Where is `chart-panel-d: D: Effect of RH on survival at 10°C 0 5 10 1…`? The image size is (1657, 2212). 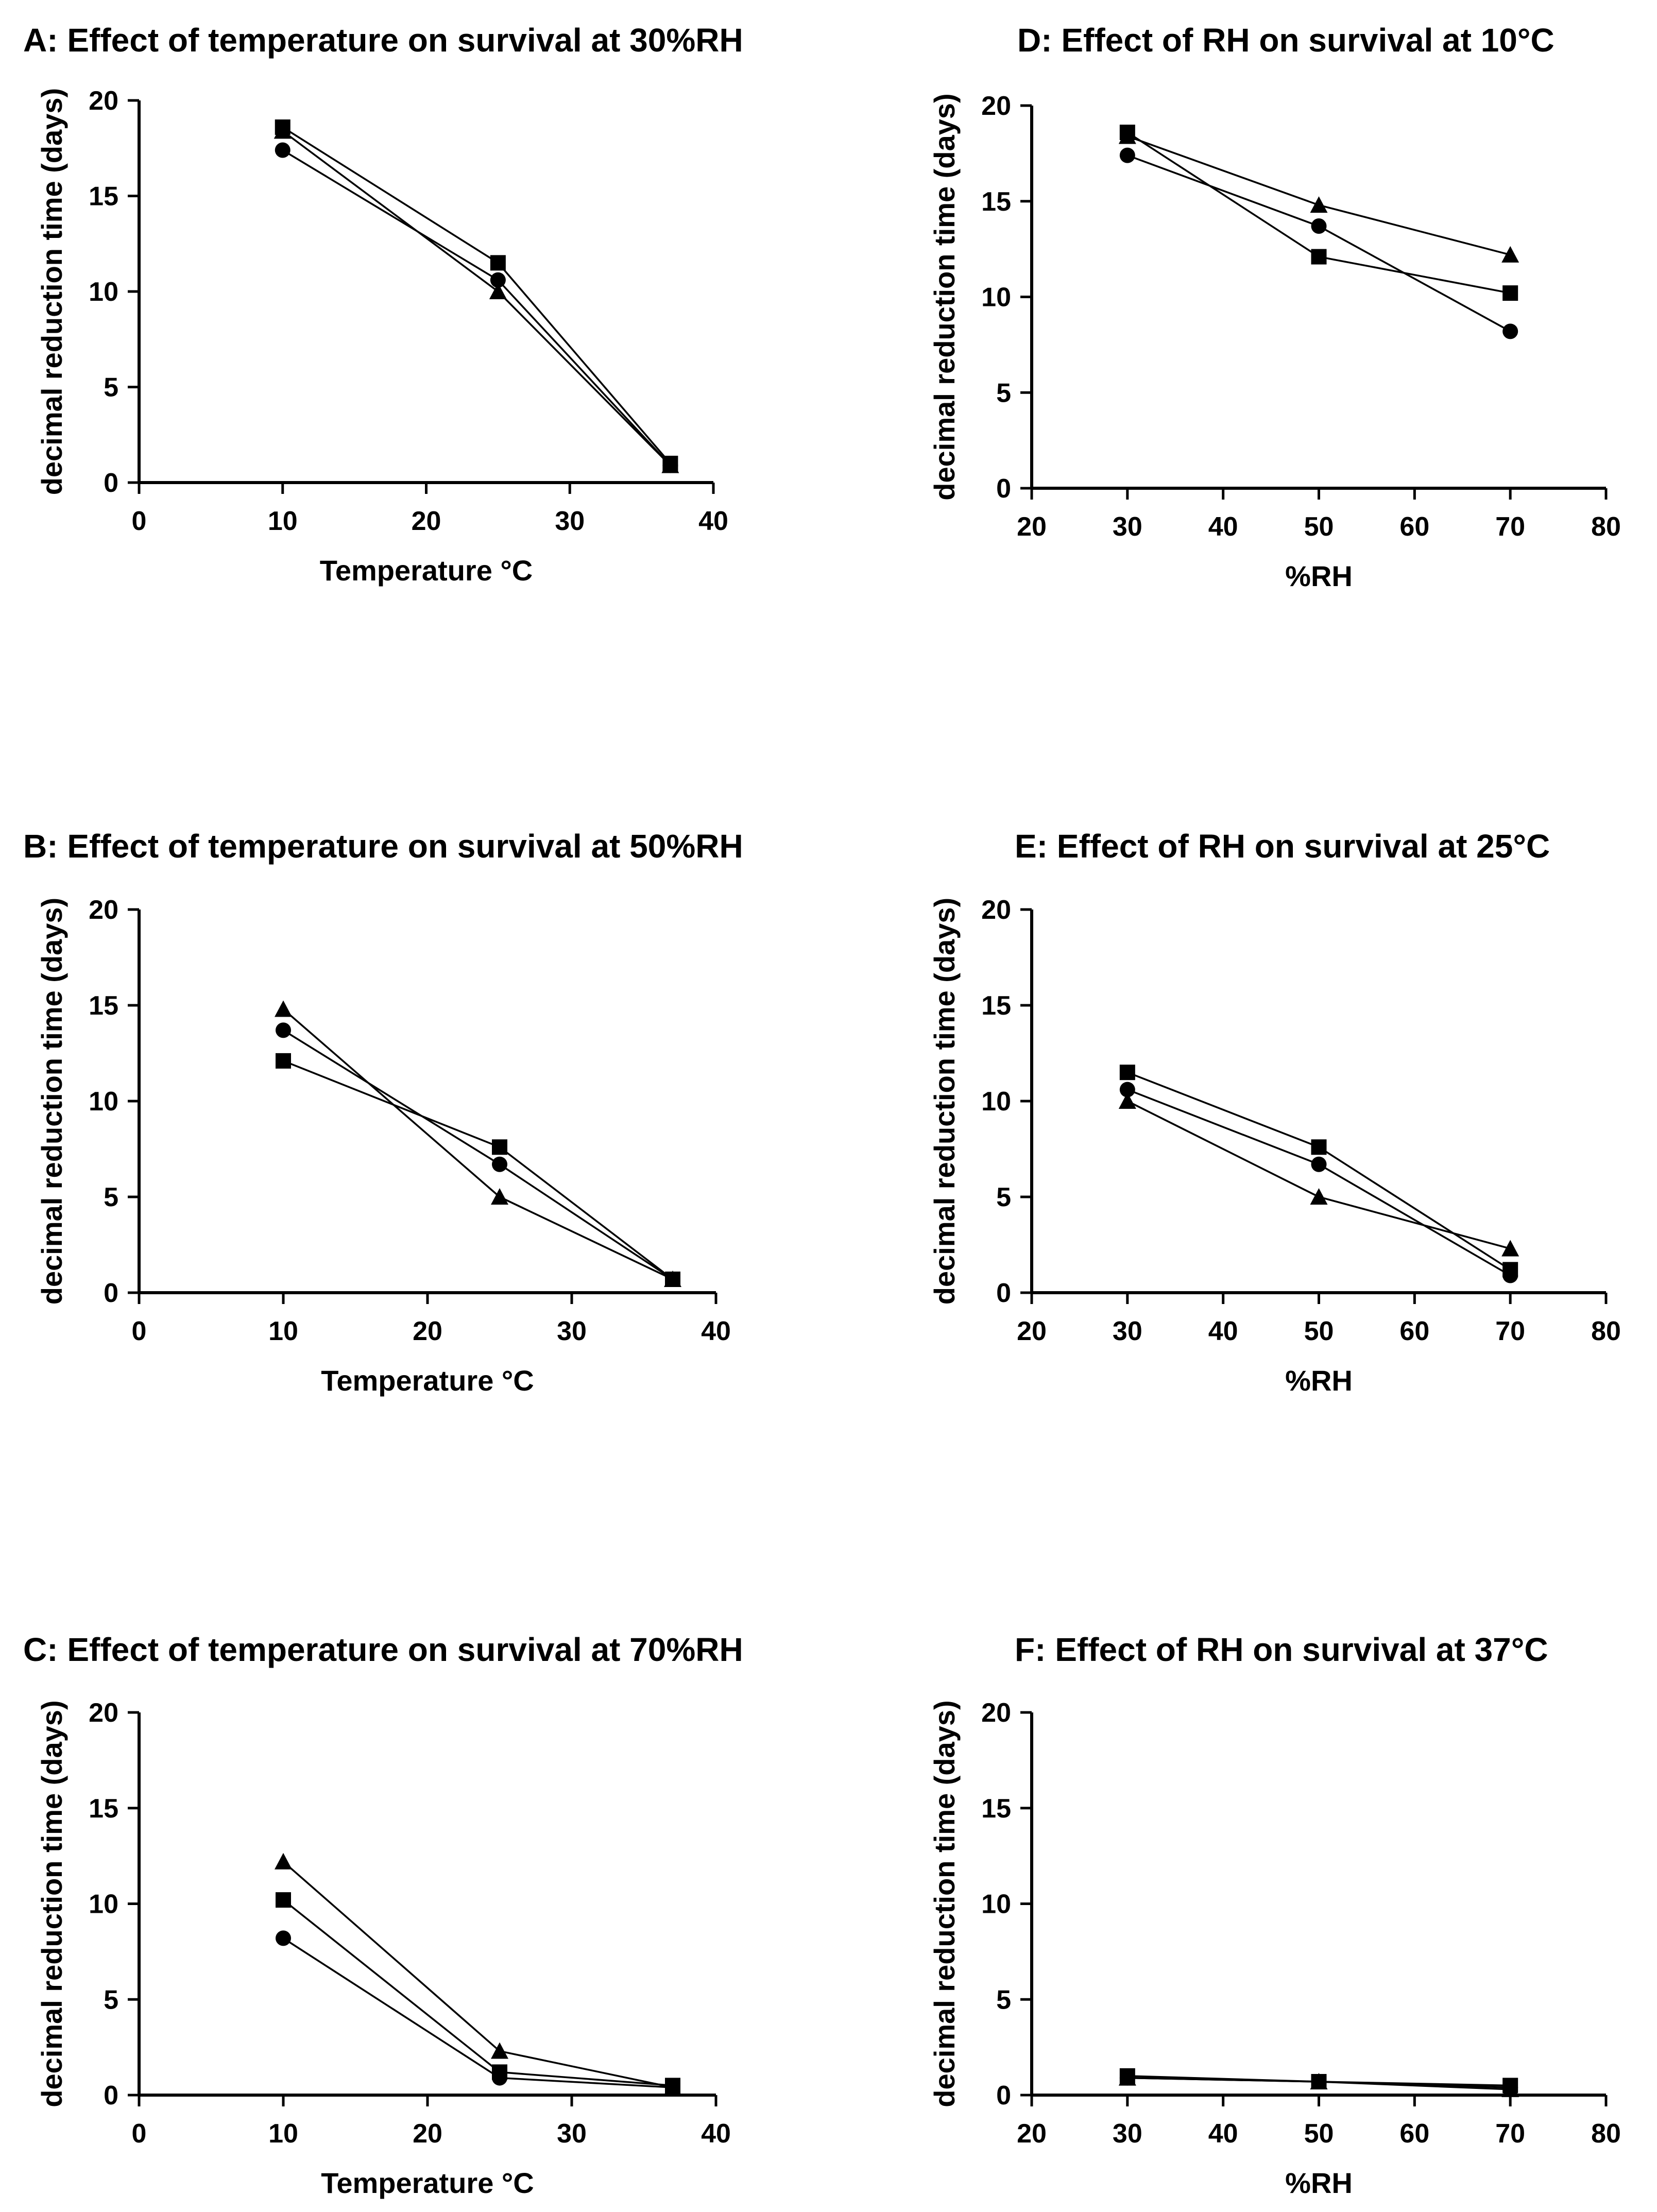
chart-panel-d: D: Effect of RH on survival at 10°C 0 5 10 1… is located at coordinates (1275, 307).